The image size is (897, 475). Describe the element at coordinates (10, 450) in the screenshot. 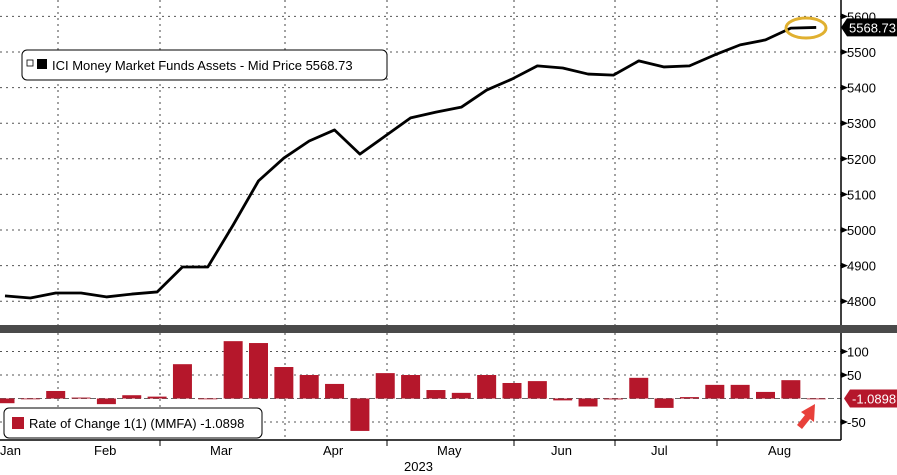

I see `month-label: Jan` at that location.